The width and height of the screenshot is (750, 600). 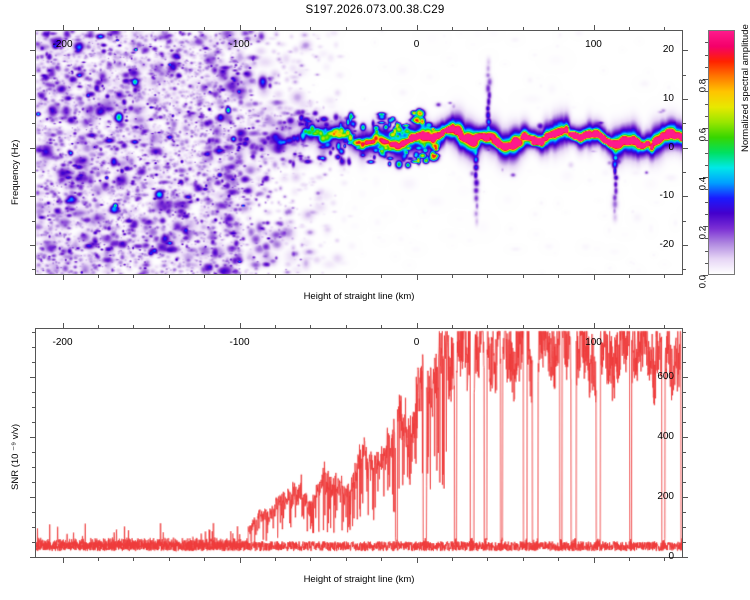 I want to click on spec-ticks-x-label: -200, so click(x=62, y=44).